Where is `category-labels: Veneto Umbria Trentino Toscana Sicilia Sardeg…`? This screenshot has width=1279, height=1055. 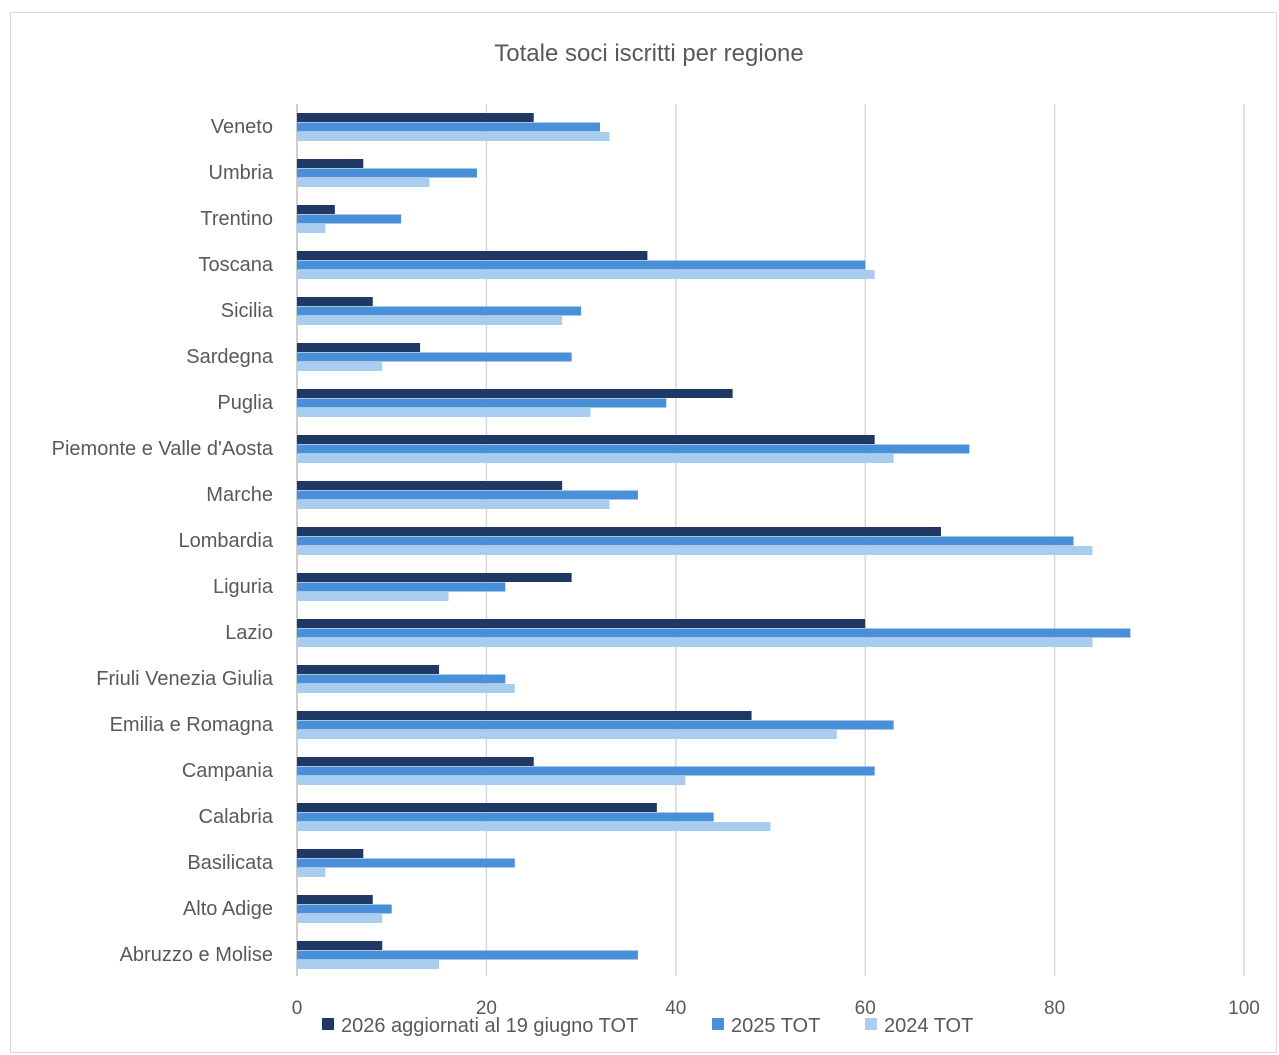 category-labels: Veneto Umbria Trentino Toscana Sicilia Sardeg… is located at coordinates (163, 541).